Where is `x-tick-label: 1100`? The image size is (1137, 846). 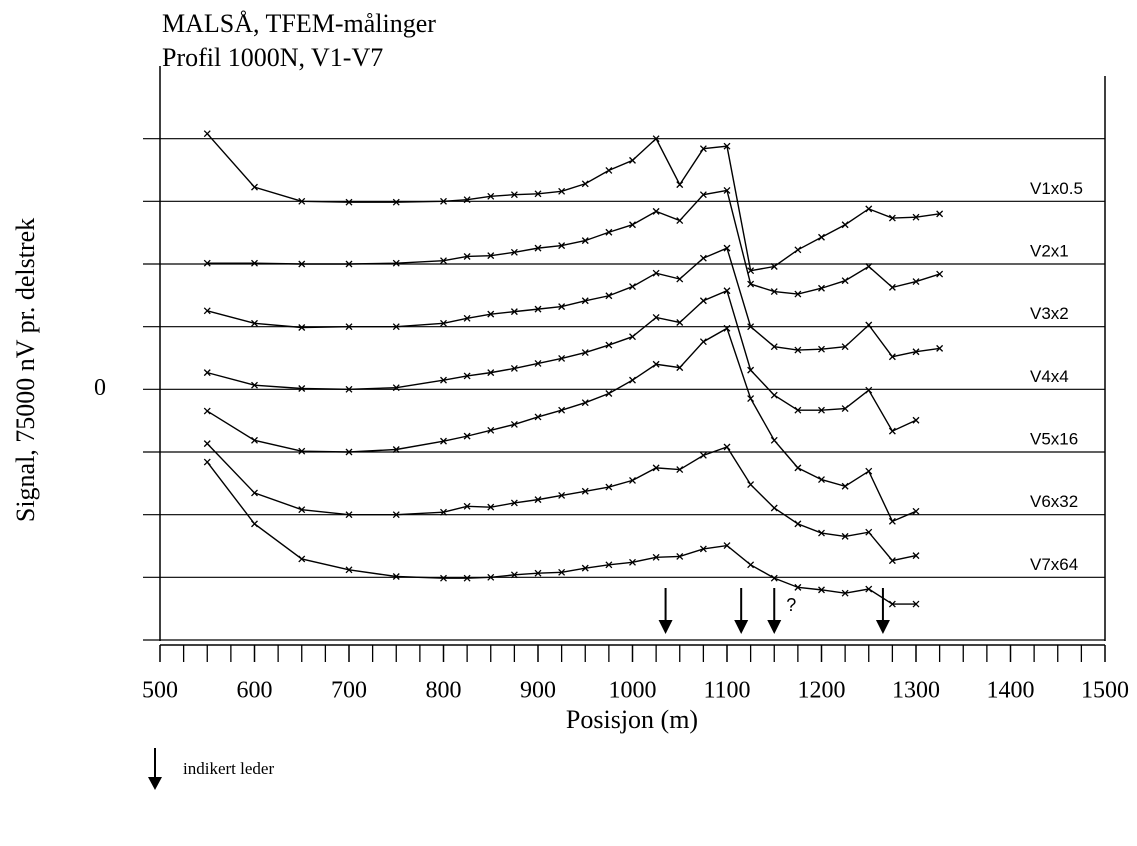
x-tick-label: 1100 is located at coordinates (726, 691).